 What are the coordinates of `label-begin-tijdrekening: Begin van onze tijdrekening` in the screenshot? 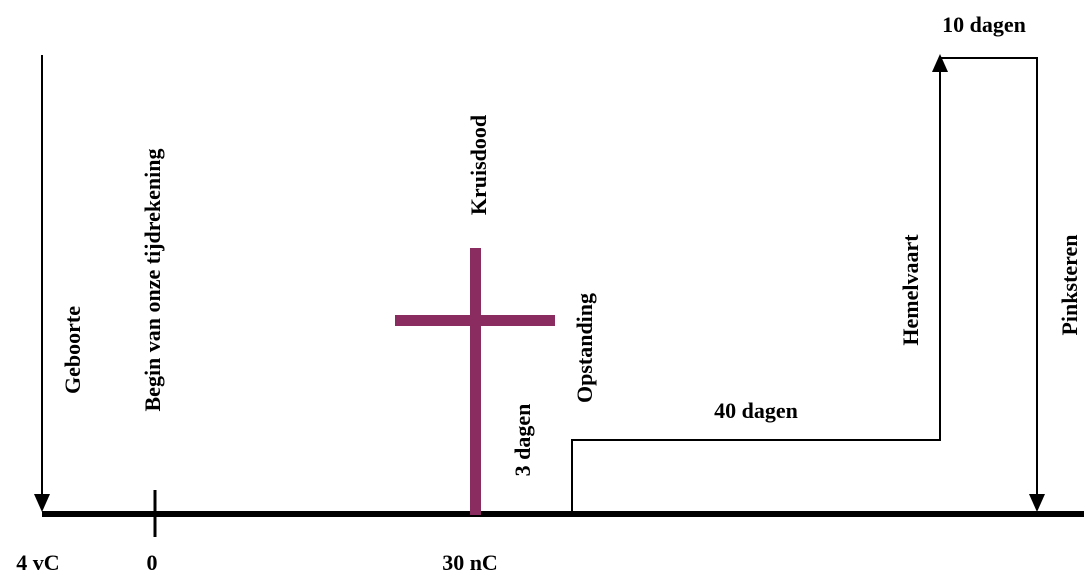 It's located at (152, 279).